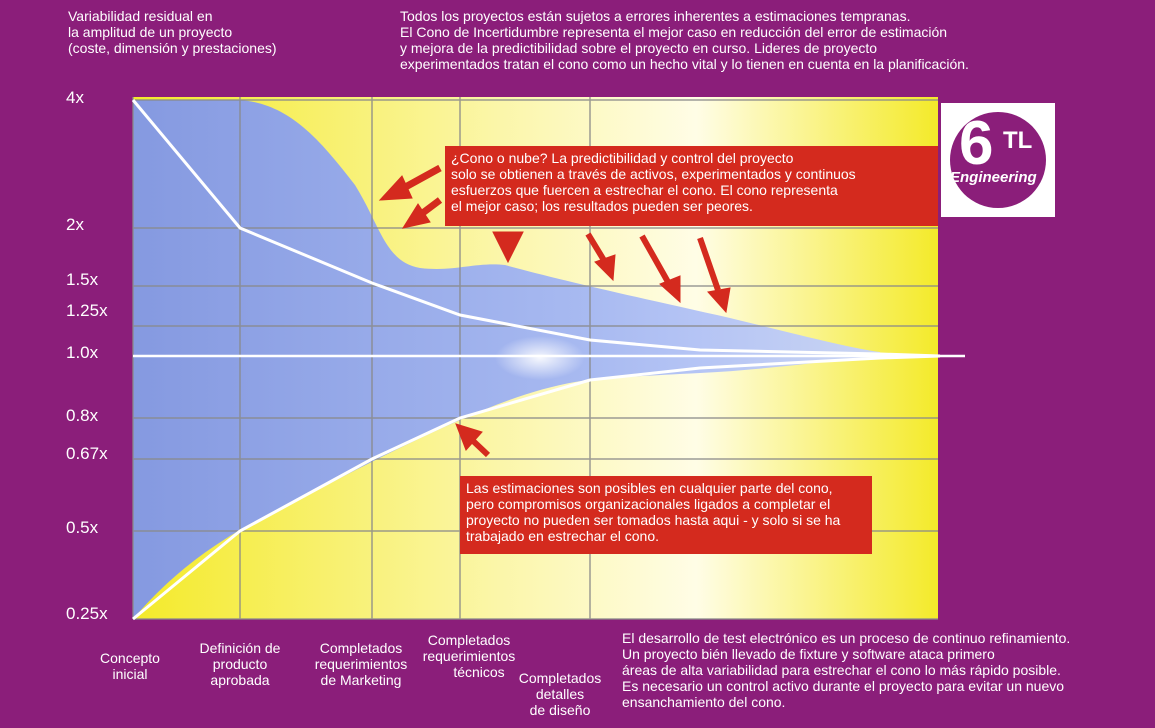 The image size is (1155, 728). Describe the element at coordinates (1018, 140) in the screenshot. I see `logo-letters: TL` at that location.